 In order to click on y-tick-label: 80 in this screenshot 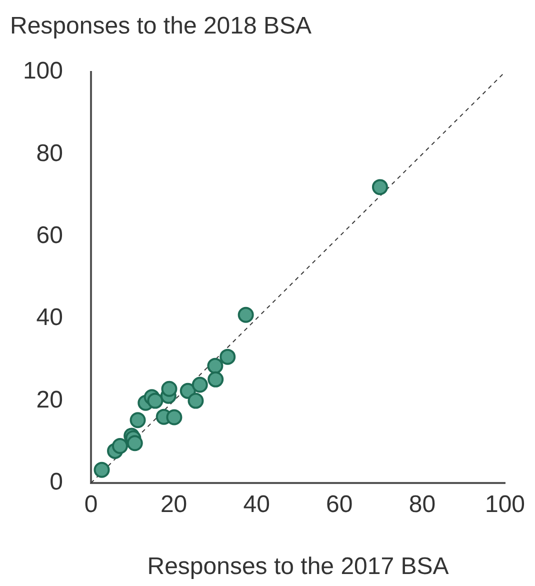, I will do `click(49, 153)`.